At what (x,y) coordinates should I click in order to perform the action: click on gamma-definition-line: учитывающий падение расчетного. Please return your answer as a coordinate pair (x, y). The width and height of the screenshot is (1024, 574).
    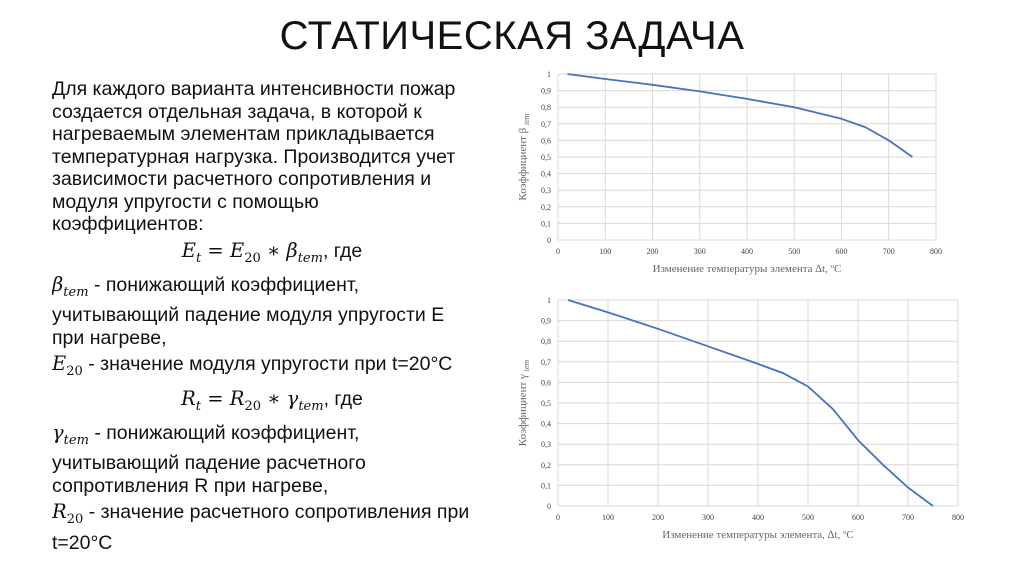
    Looking at the image, I should click on (209, 463).